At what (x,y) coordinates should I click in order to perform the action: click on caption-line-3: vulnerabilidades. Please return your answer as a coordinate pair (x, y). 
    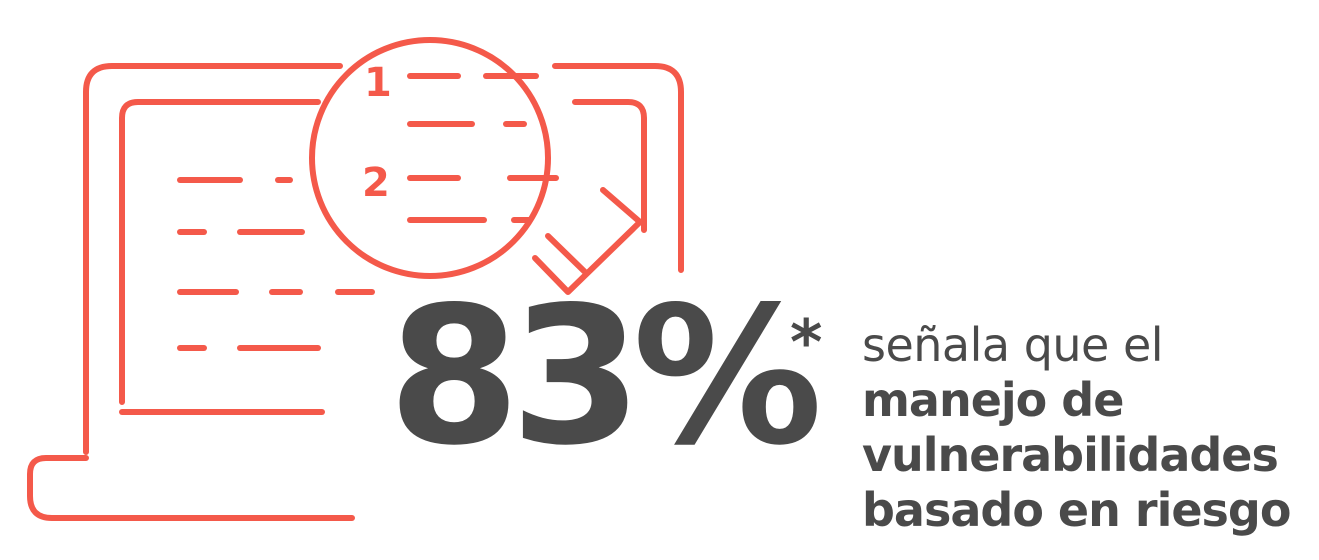
    Looking at the image, I should click on (1070, 455).